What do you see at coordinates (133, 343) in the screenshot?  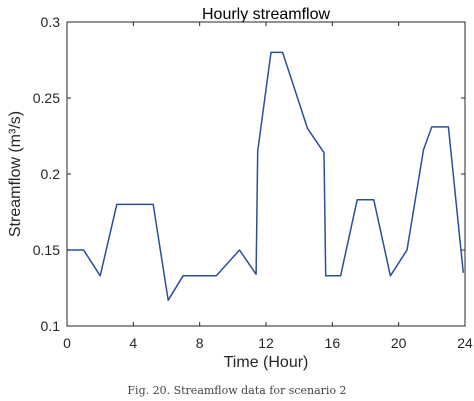 I see `x-tick-label: 4` at bounding box center [133, 343].